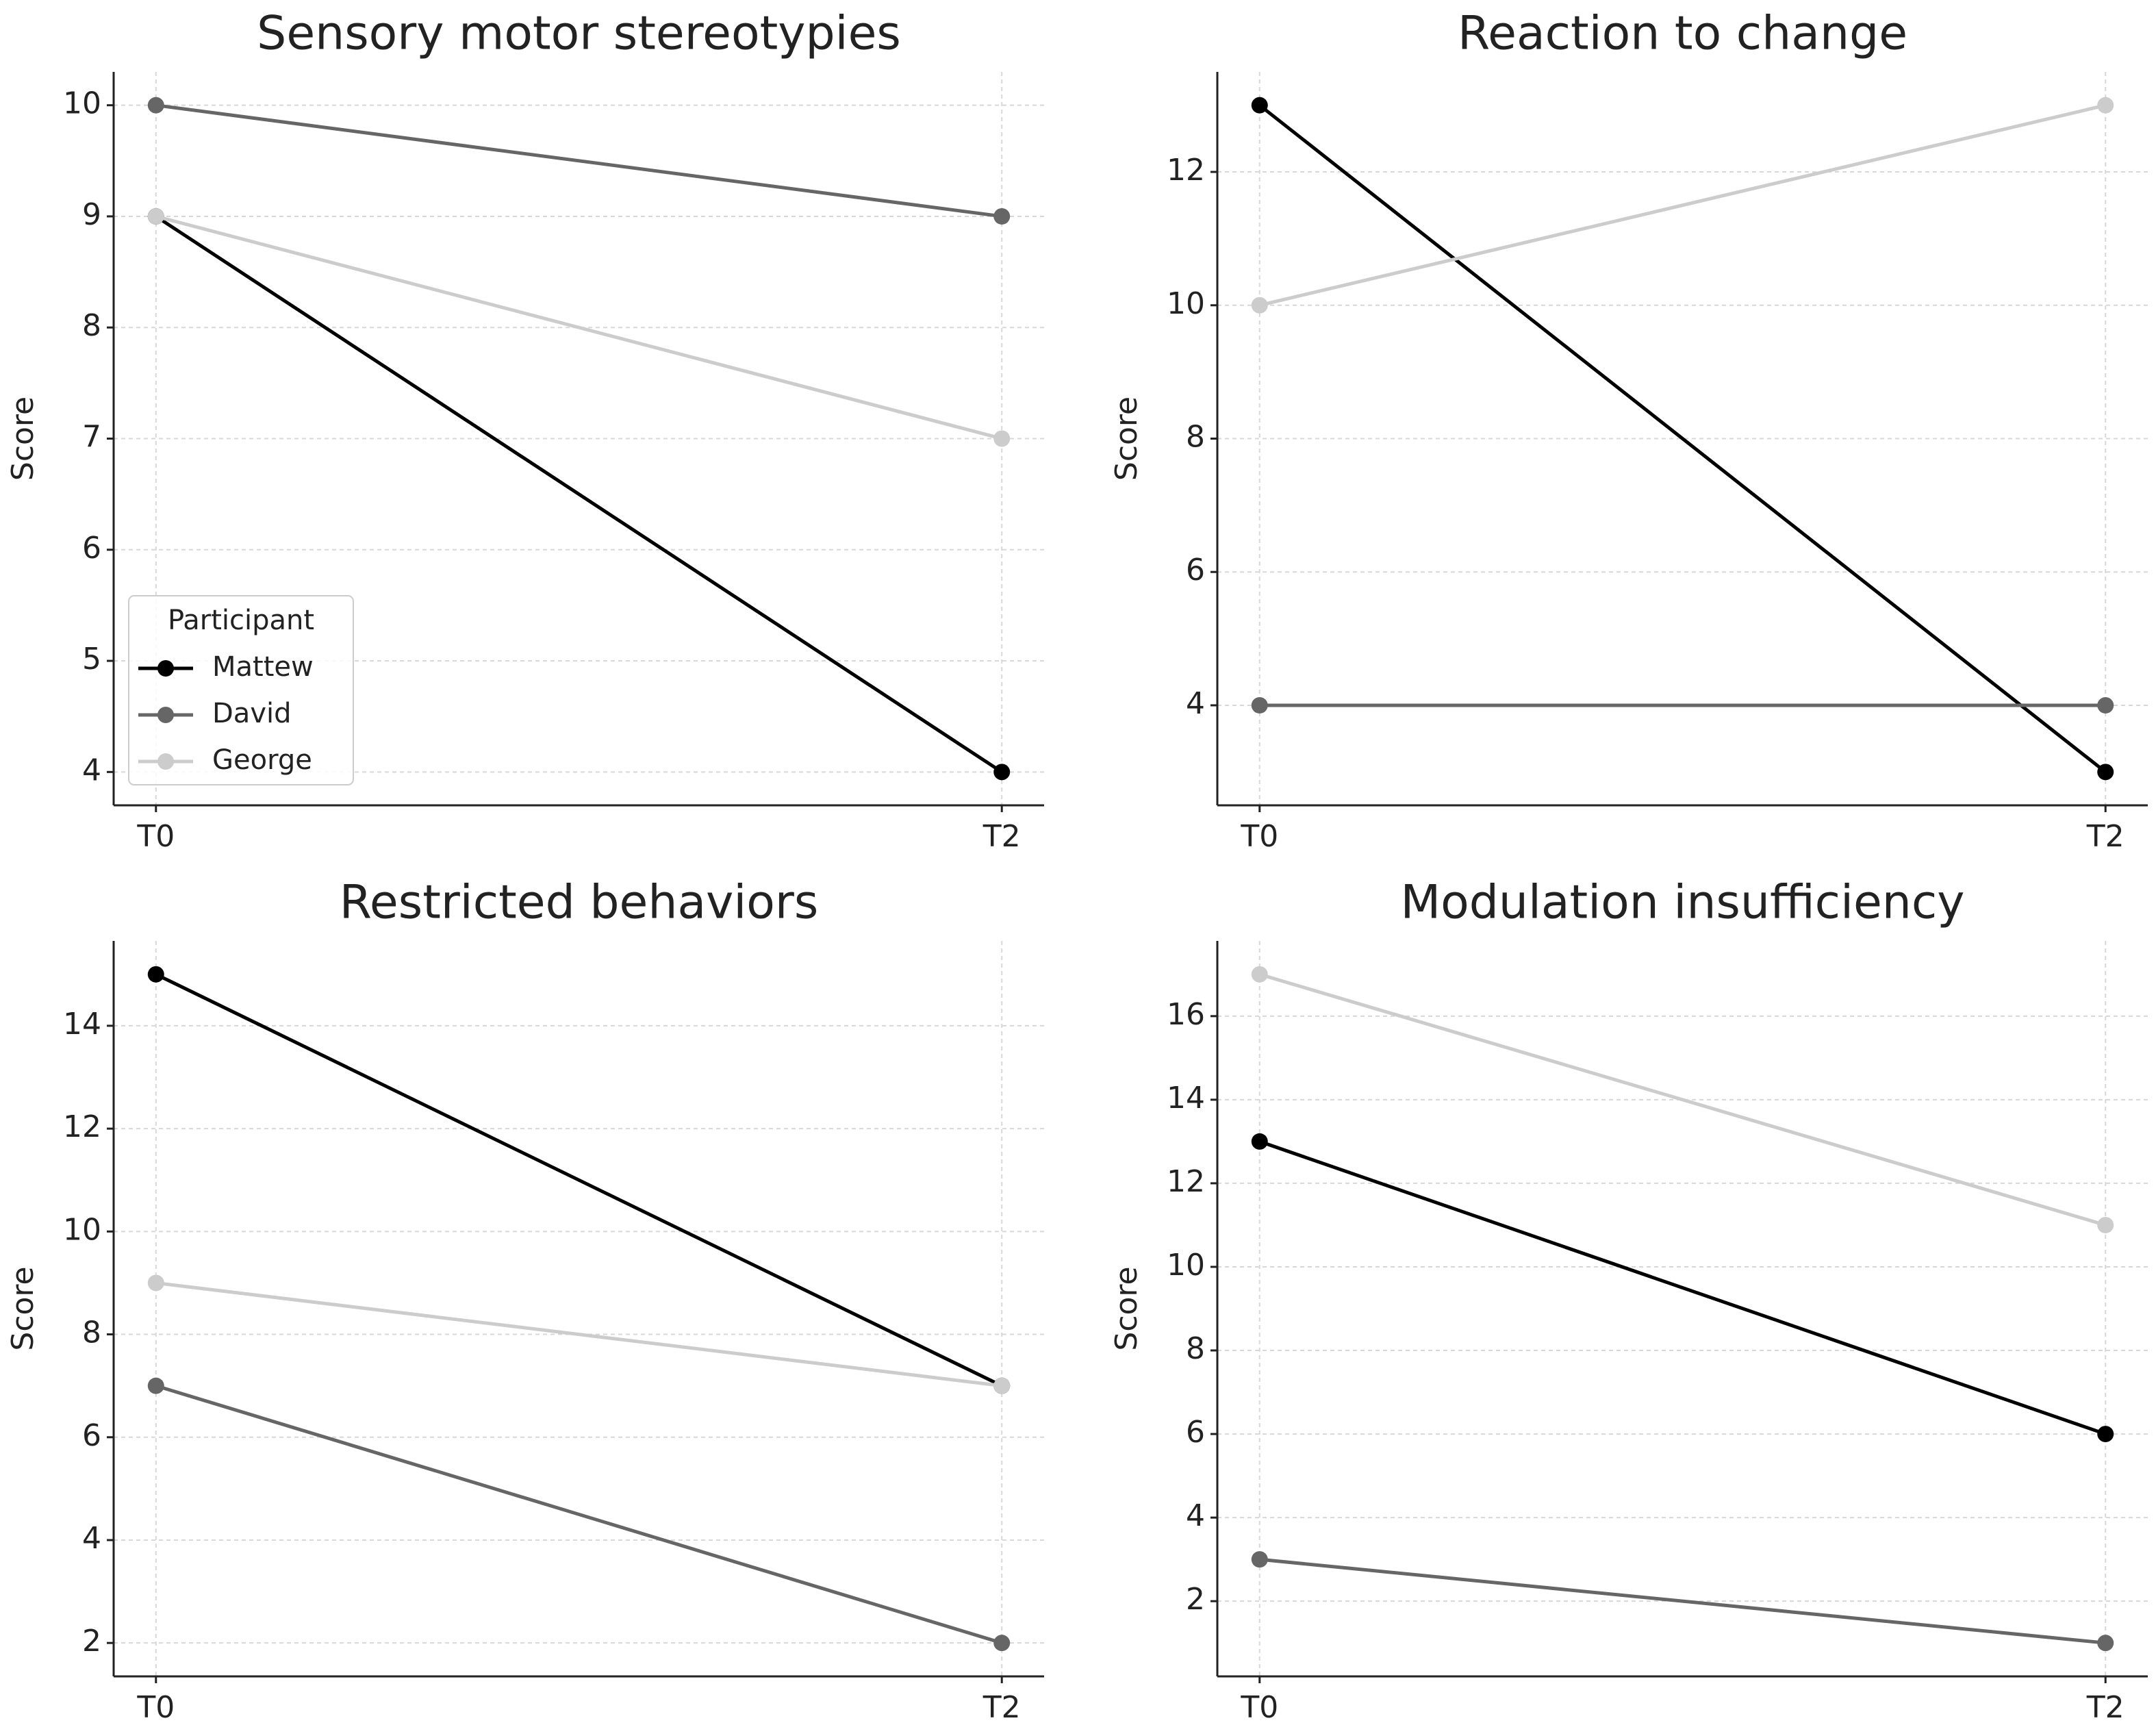  Describe the element at coordinates (1682, 34) in the screenshot. I see `chart-title: Reaction to change` at that location.